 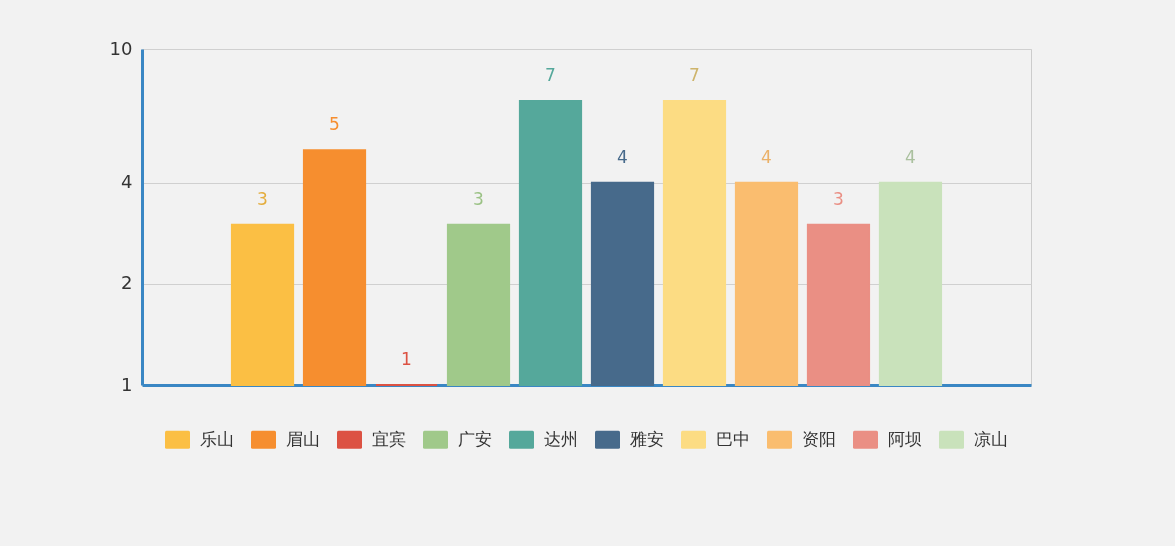 I want to click on legend-label: 资阳, so click(x=819, y=438).